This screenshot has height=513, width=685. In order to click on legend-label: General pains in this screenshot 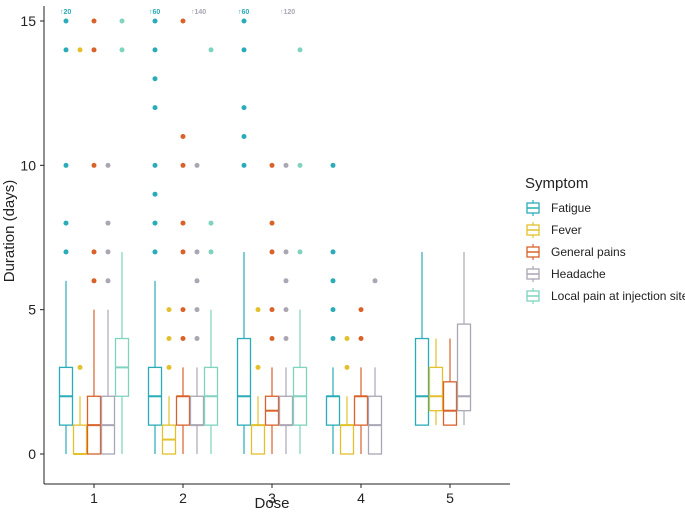, I will do `click(588, 252)`.